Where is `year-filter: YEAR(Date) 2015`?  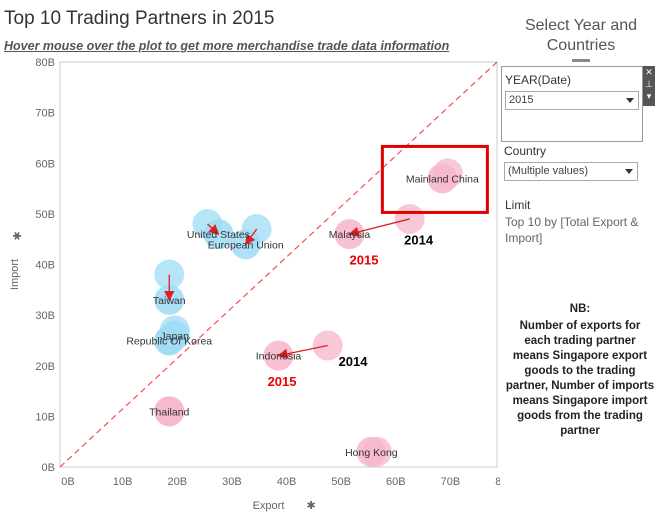
year-filter: YEAR(Date) 2015 is located at coordinates (572, 104).